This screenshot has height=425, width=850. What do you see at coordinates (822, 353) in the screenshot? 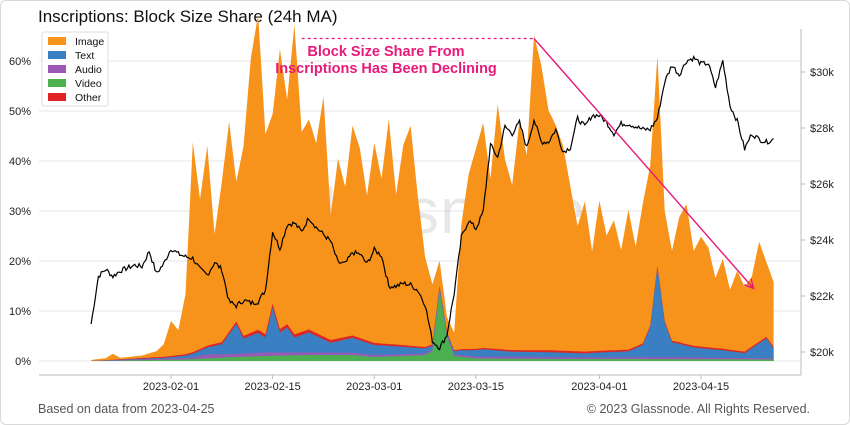
I see `y-tick-label-right: $20k` at bounding box center [822, 353].